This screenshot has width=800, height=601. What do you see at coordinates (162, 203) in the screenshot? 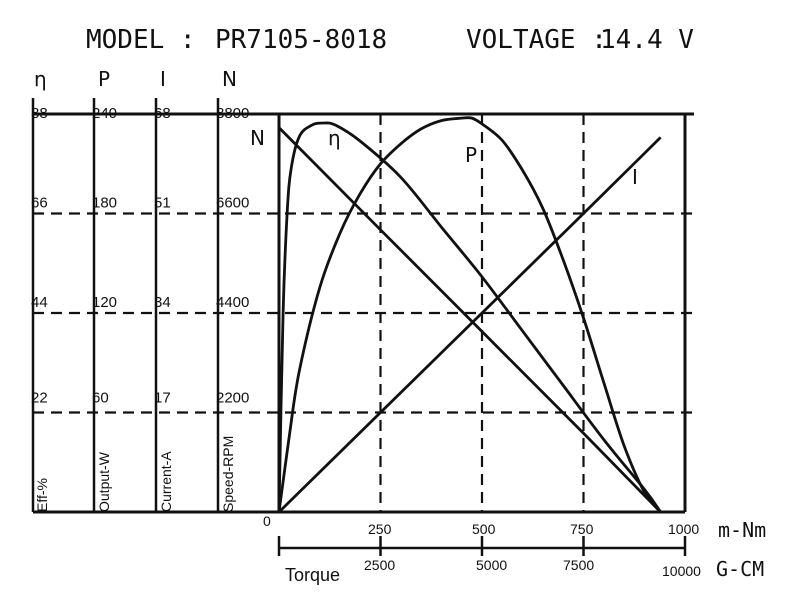
I see `y-tick-current-a-51: 51` at bounding box center [162, 203].